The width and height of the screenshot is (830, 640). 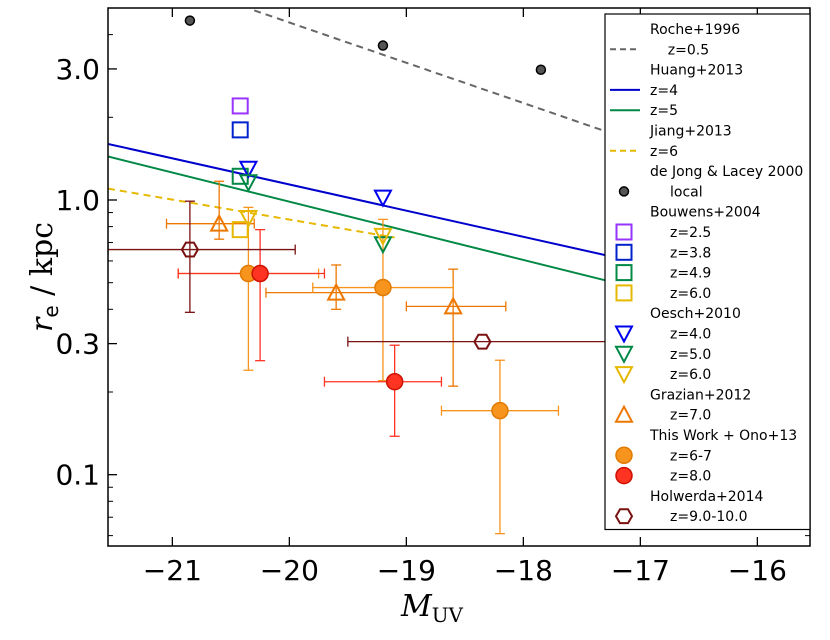 I want to click on x-tick-label-1: −20, so click(x=289, y=570).